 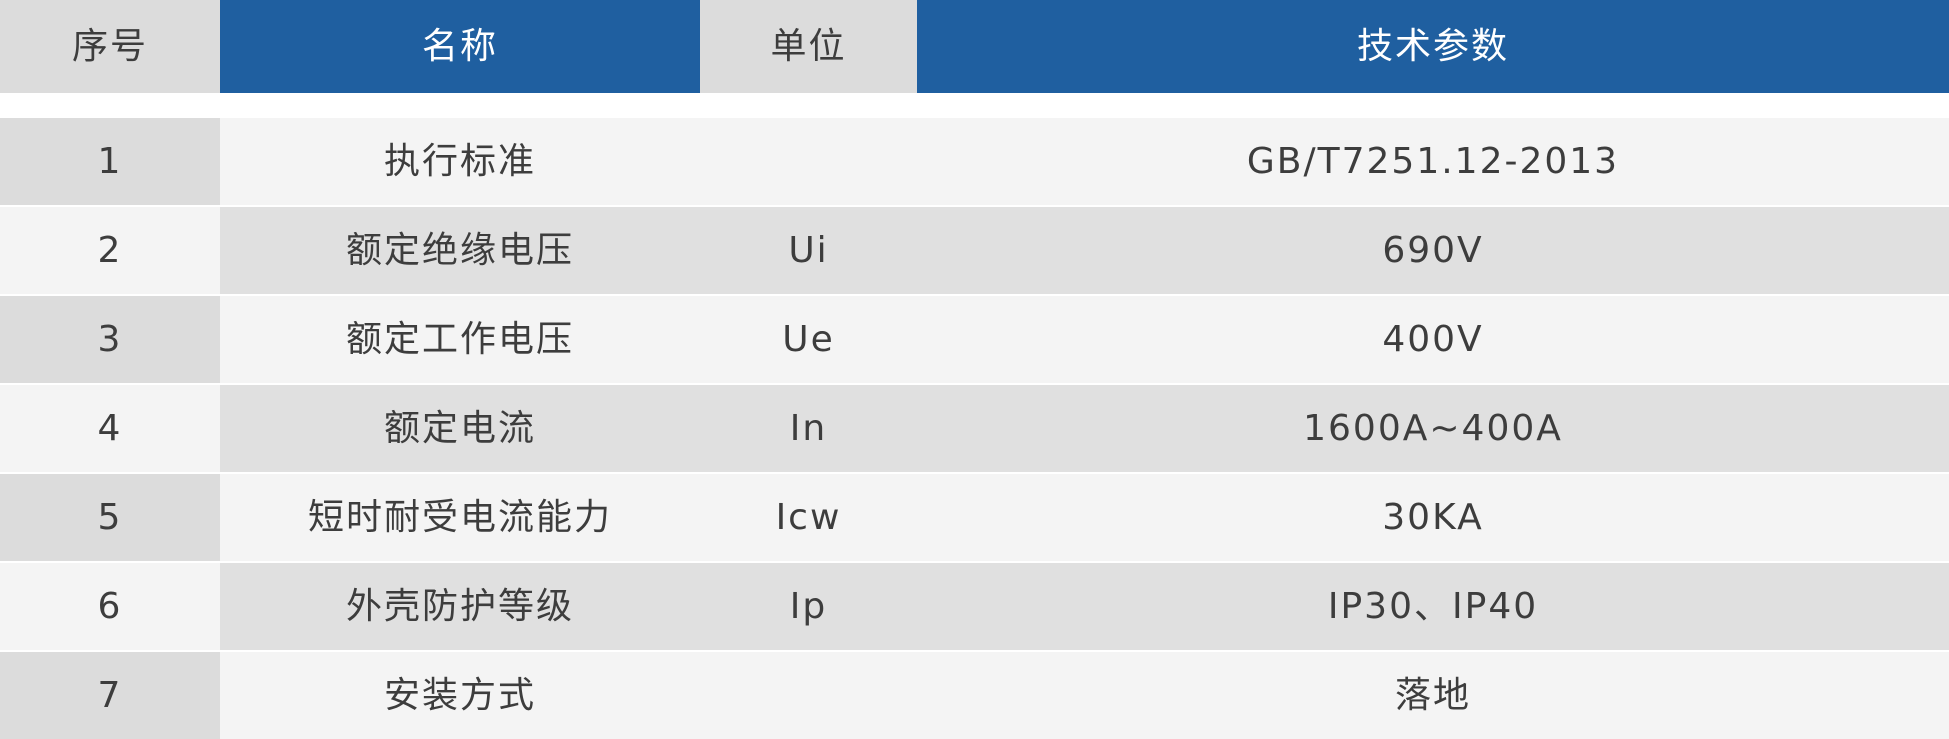 What do you see at coordinates (460, 46) in the screenshot?
I see `header-cell-name: 名称` at bounding box center [460, 46].